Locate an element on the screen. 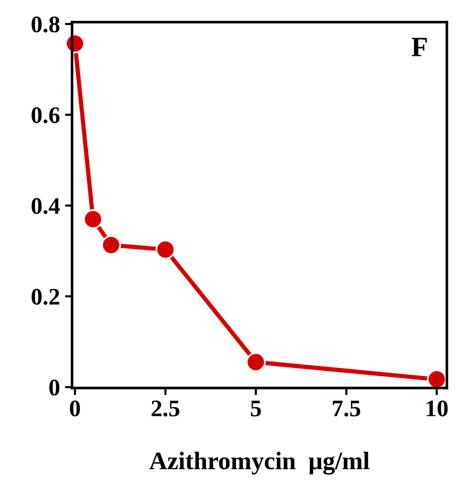 The height and width of the screenshot is (493, 456). x-tick-label: 5 is located at coordinates (255, 408).